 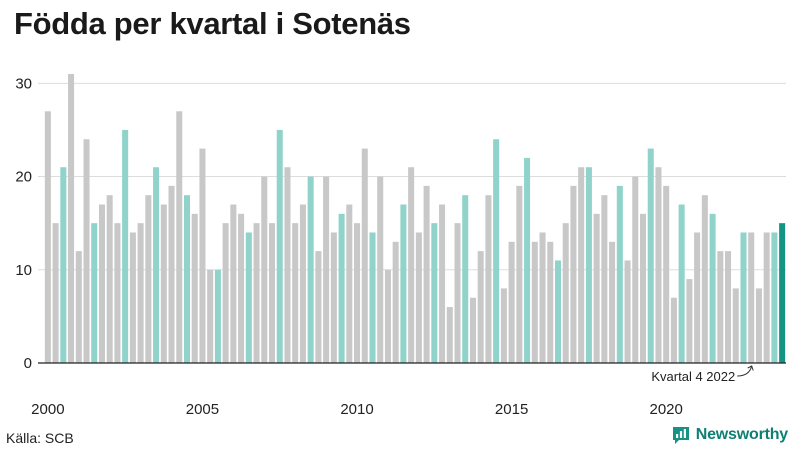 What do you see at coordinates (666, 409) in the screenshot?
I see `x-tick-label: 2020` at bounding box center [666, 409].